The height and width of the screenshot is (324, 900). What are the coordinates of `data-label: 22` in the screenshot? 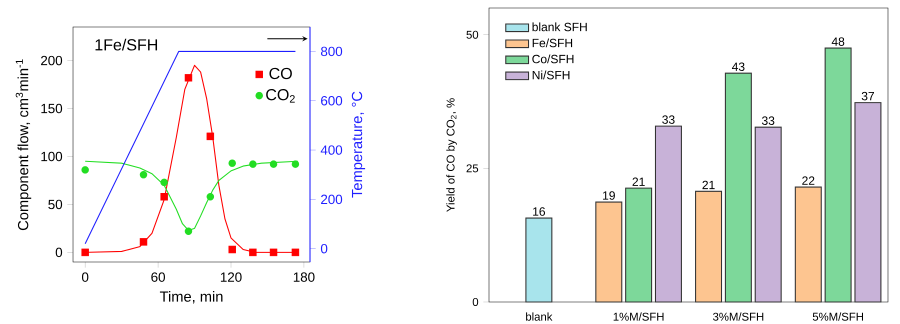 It's located at (808, 180).